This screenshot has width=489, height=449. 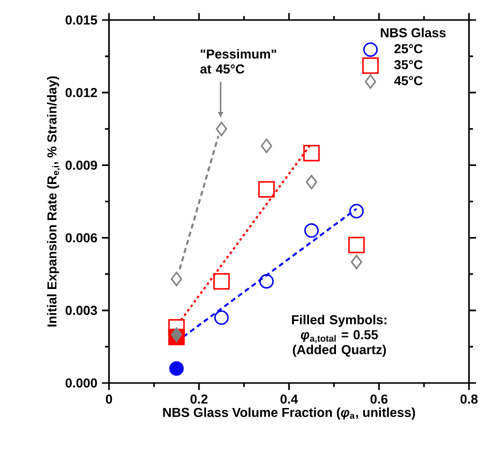 What do you see at coordinates (379, 399) in the screenshot?
I see `x-tick-label: 0.6` at bounding box center [379, 399].